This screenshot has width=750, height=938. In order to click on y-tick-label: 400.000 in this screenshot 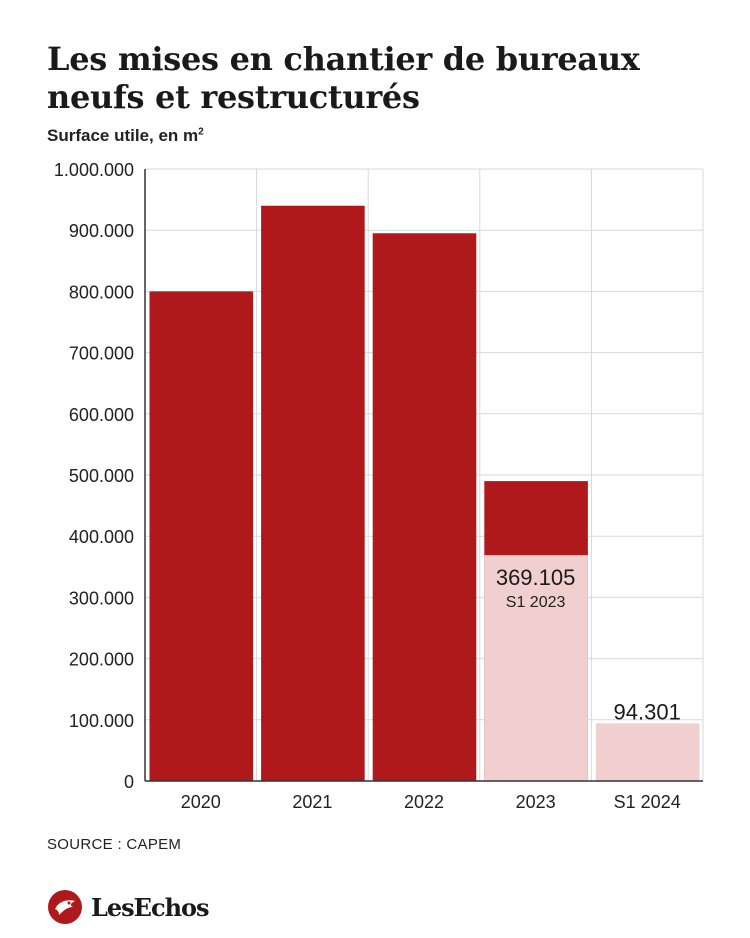, I will do `click(101, 537)`.